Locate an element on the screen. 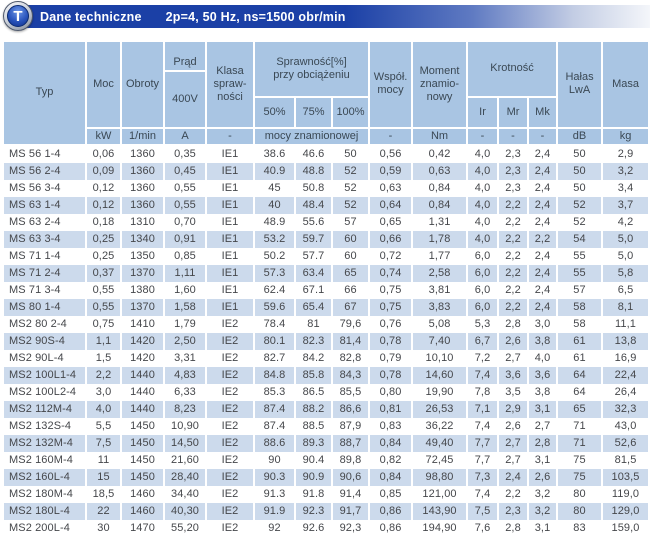 This screenshot has width=650, height=537. cell: 84.2 is located at coordinates (313, 358).